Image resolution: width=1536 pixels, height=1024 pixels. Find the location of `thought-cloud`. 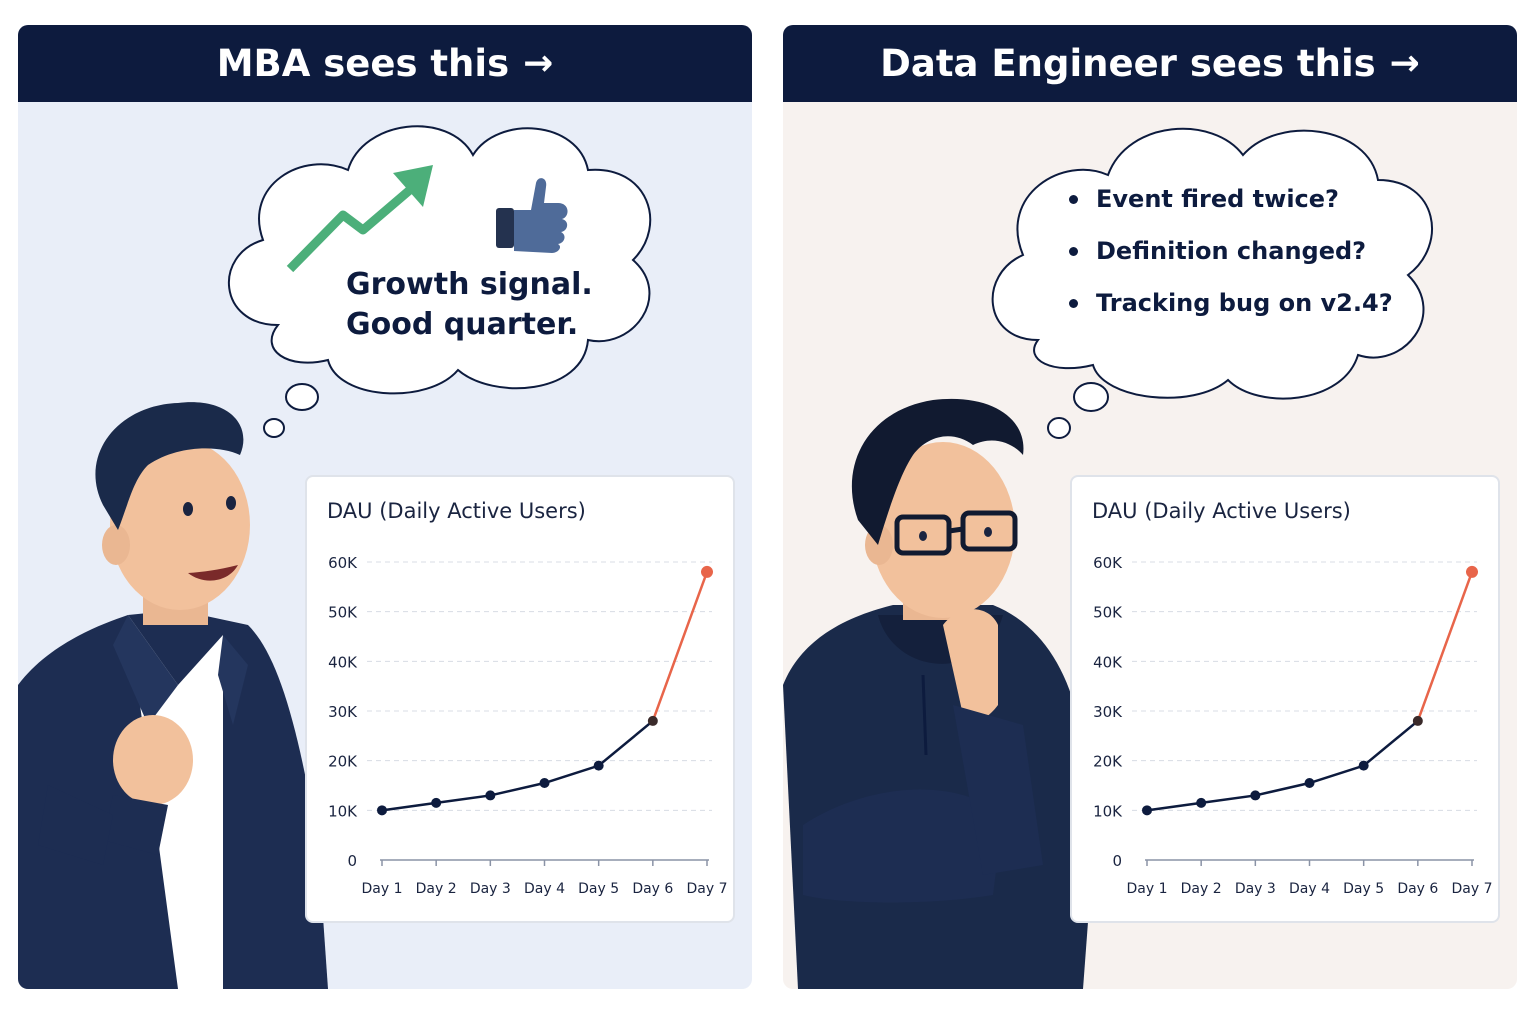

thought-cloud is located at coordinates (1212, 283).